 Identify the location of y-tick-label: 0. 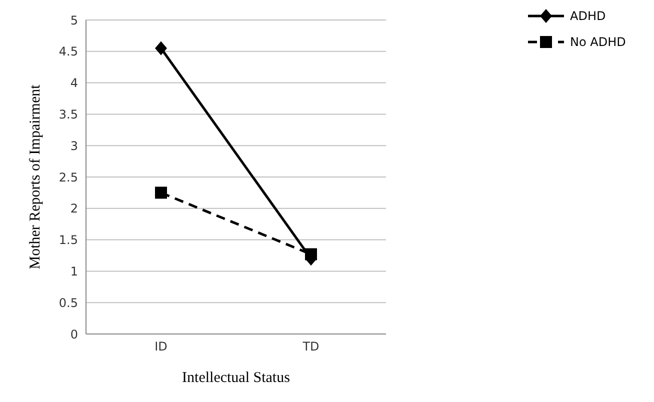
(74, 334).